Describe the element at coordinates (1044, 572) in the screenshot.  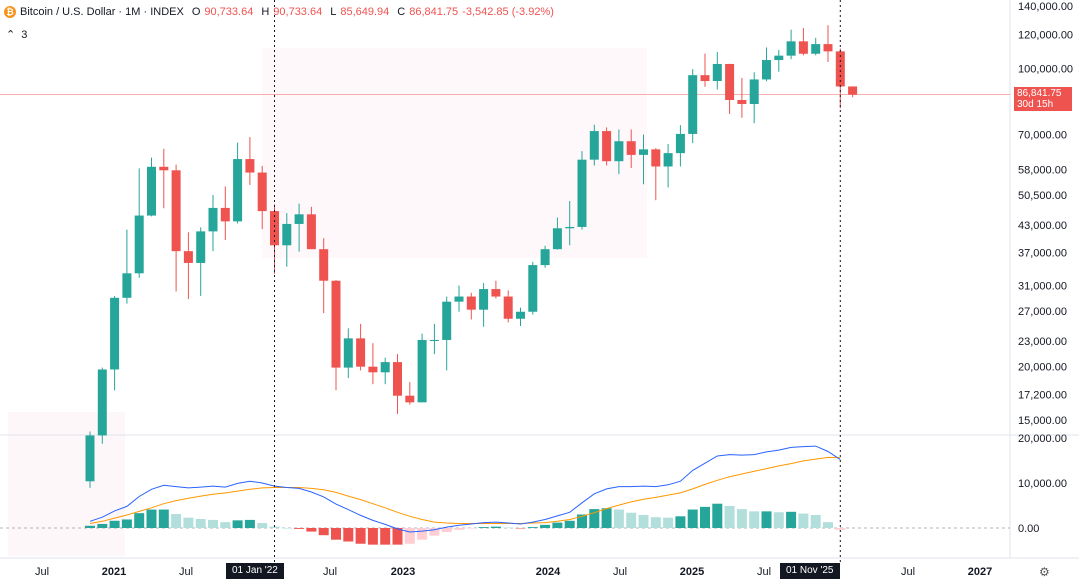
I see `settings-gear-icon: ⚙` at that location.